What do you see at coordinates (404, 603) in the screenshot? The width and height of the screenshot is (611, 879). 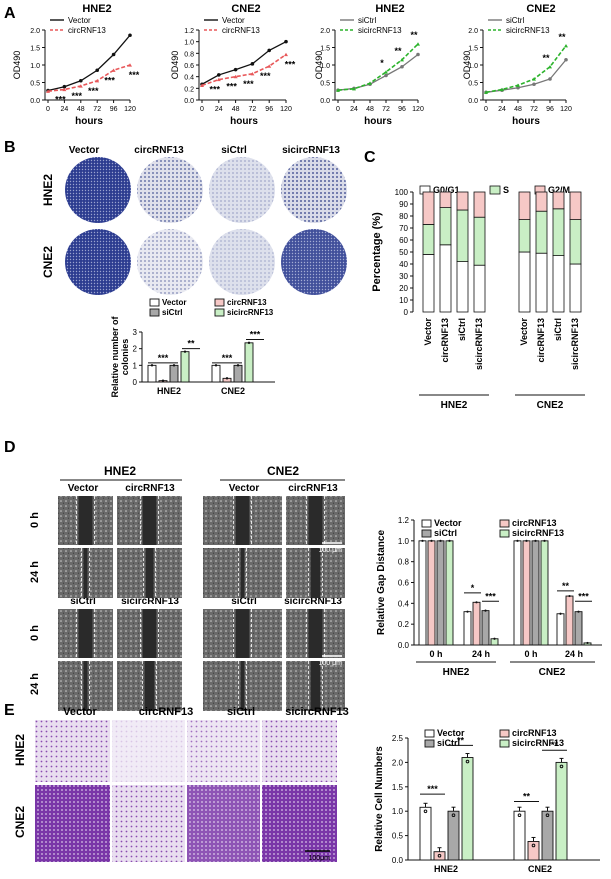 I see `y-tick-label: 0.4` at bounding box center [404, 603].